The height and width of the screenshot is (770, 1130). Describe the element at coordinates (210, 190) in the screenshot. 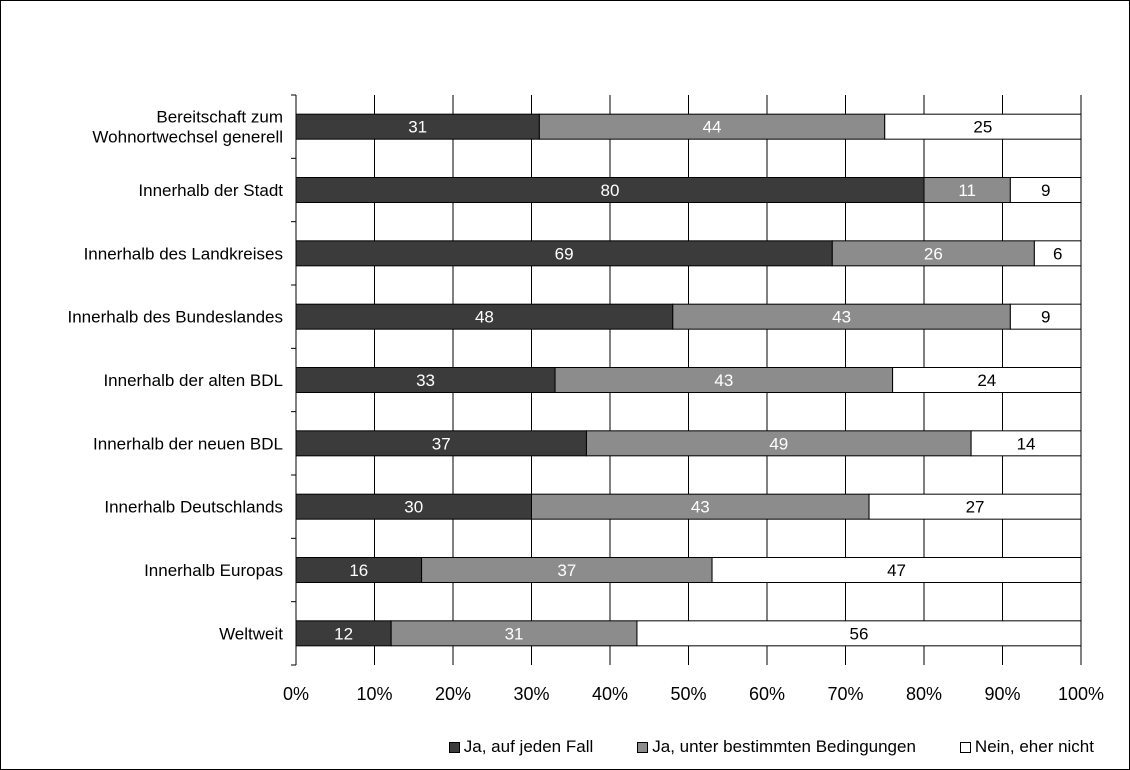

I see `category-label: Innerhalb der Stadt` at that location.